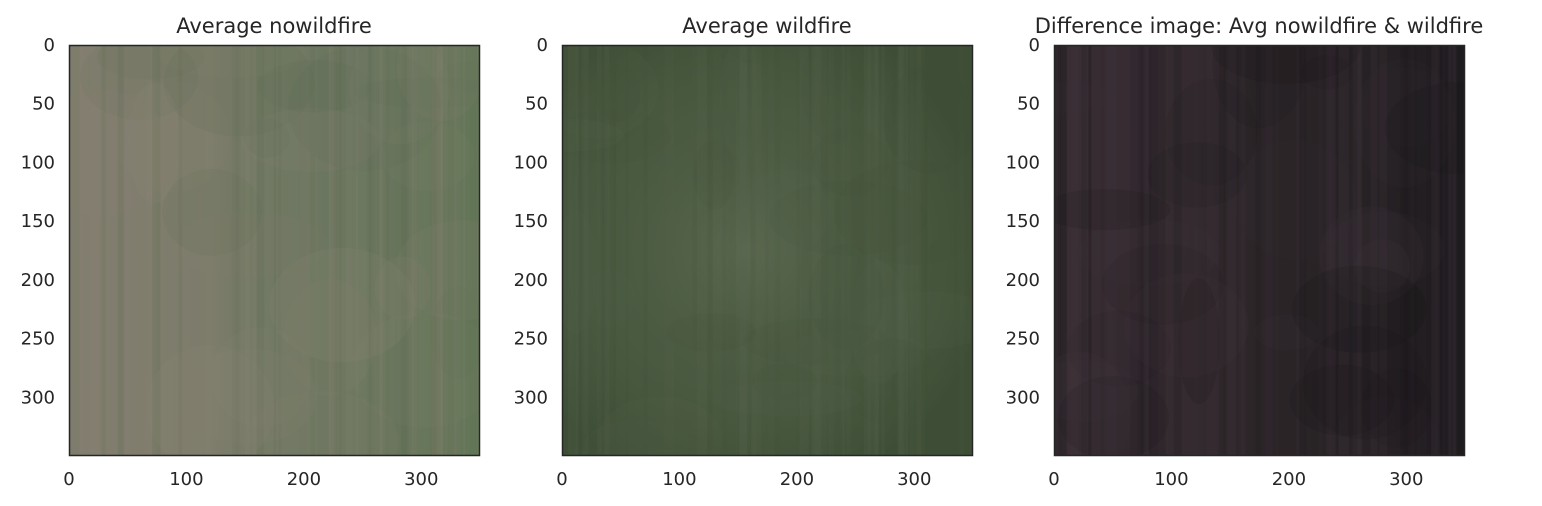  What do you see at coordinates (531, 221) in the screenshot?
I see `y-tick-label: 150` at bounding box center [531, 221].